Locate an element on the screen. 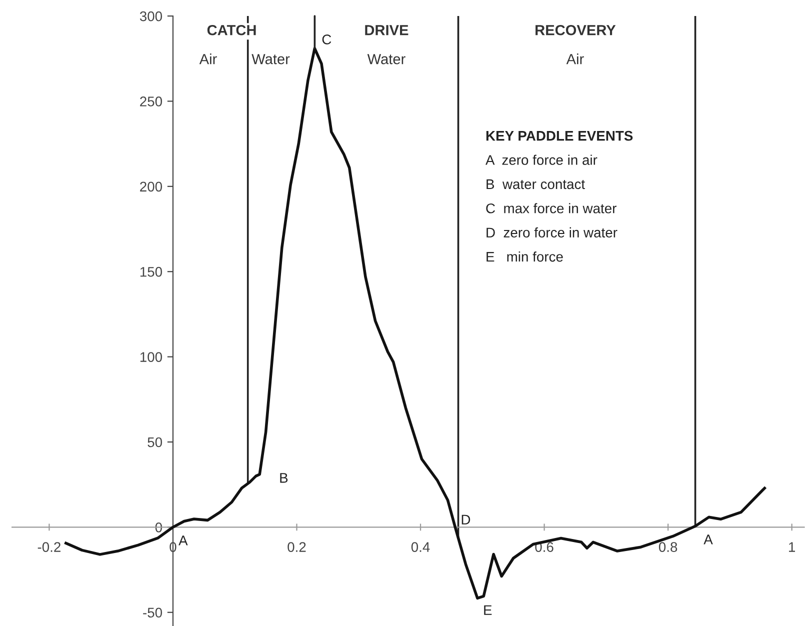  annotation: DRIVE is located at coordinates (386, 30).